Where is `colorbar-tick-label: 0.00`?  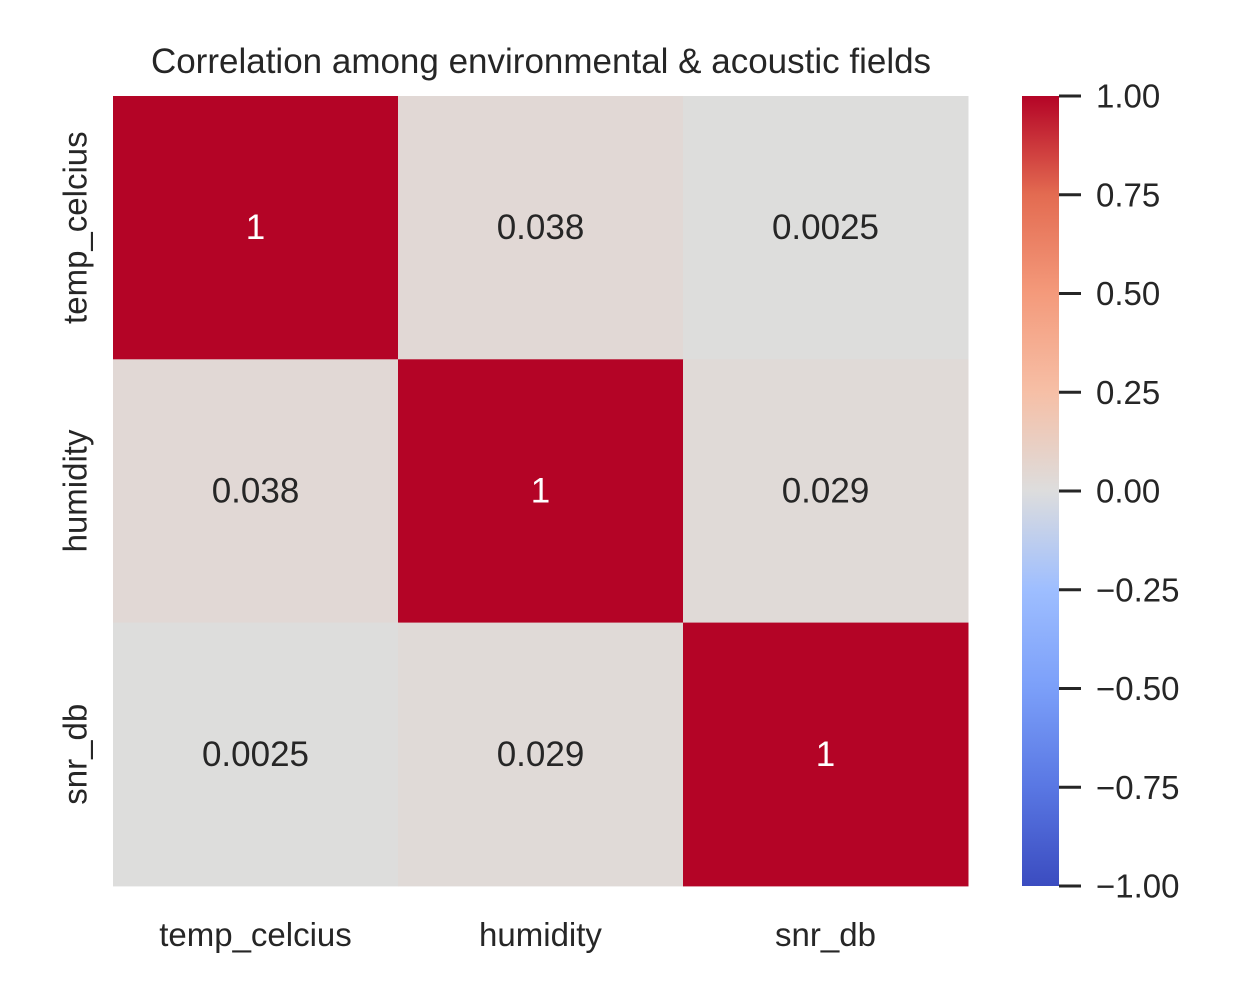 colorbar-tick-label: 0.00 is located at coordinates (1128, 491).